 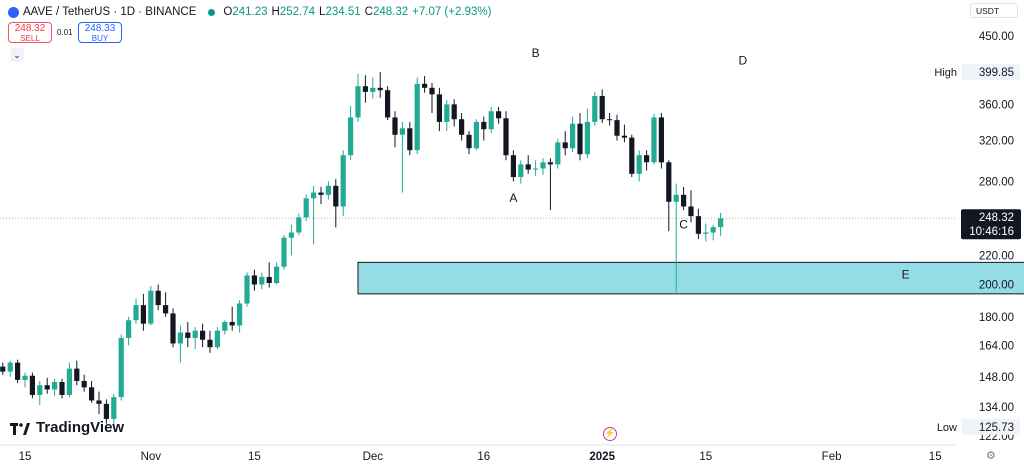 I want to click on symbol-title: AAVE / TetherUS · 1D · BINANCE, so click(x=110, y=12).